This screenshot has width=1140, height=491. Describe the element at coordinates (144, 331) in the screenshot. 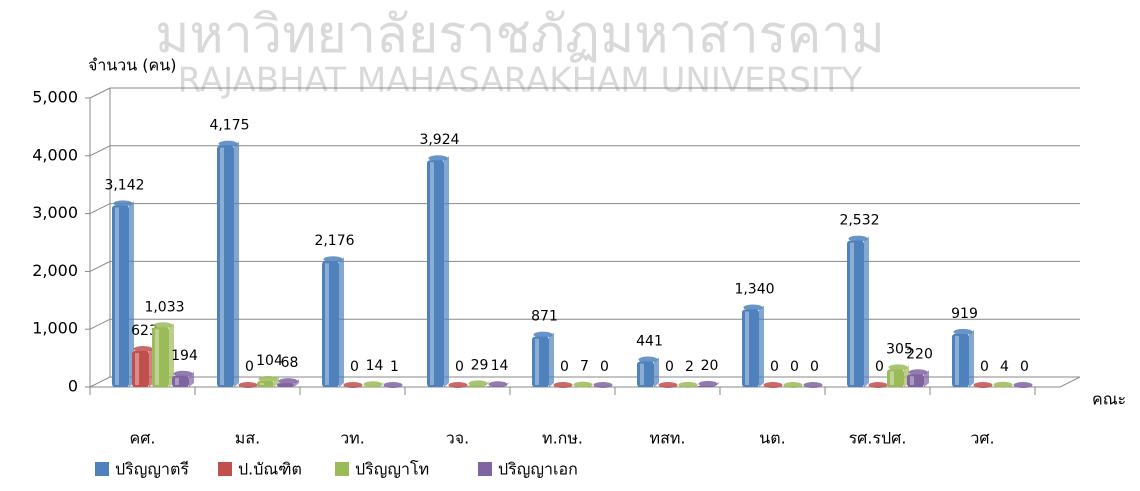

I see `value-label: 623` at that location.